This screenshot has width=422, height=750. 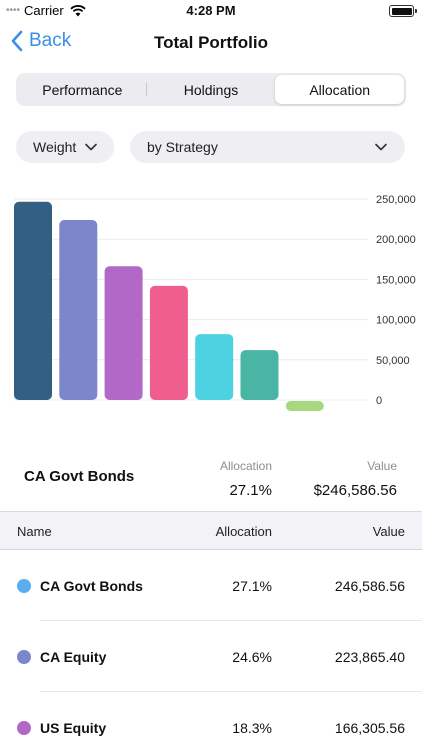 I want to click on column-header-value: Value, so click(x=388, y=531).